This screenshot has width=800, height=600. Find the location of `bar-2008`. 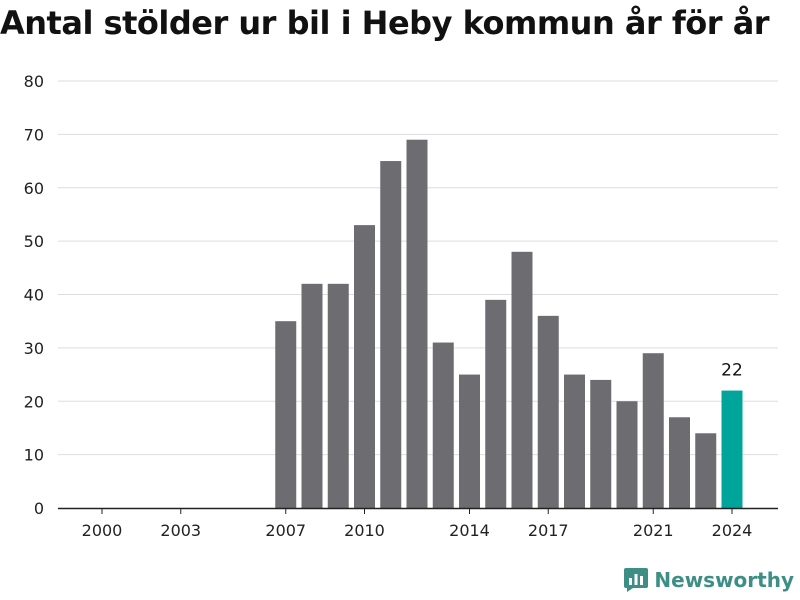

bar-2008 is located at coordinates (312, 395).